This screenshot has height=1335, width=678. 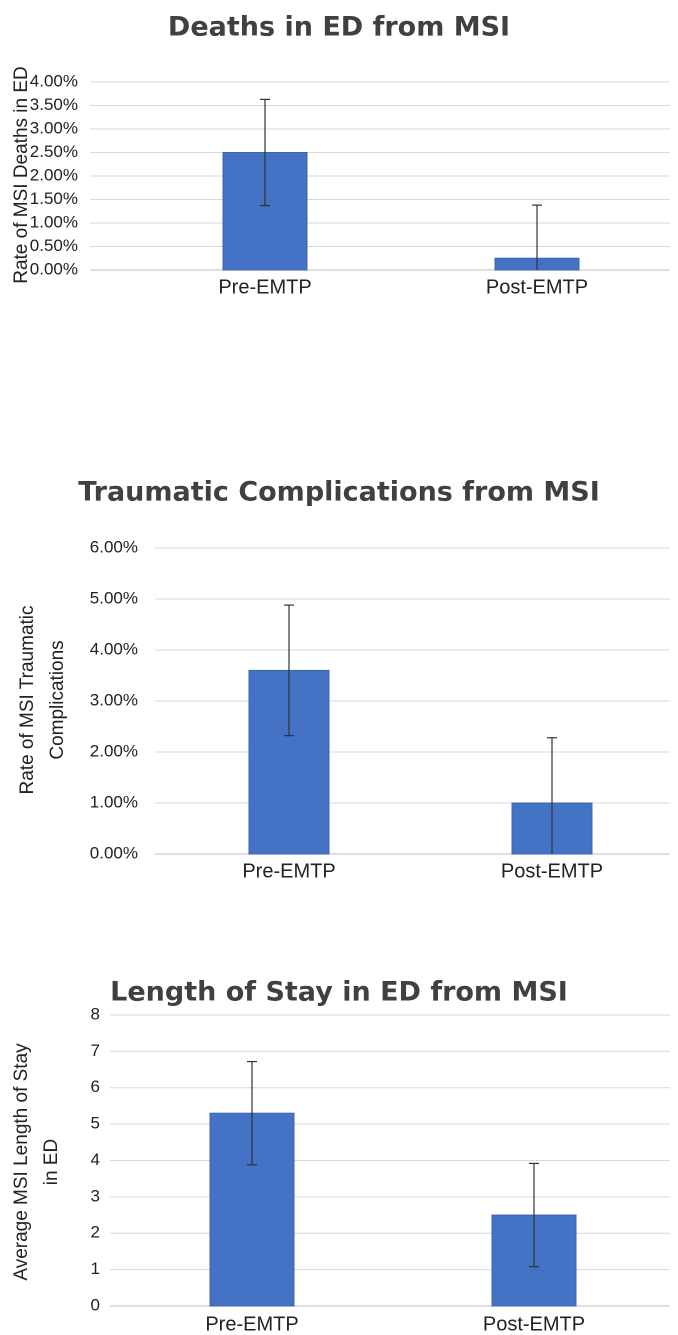 What do you see at coordinates (95, 1195) in the screenshot?
I see `y-tick-label: 3` at bounding box center [95, 1195].